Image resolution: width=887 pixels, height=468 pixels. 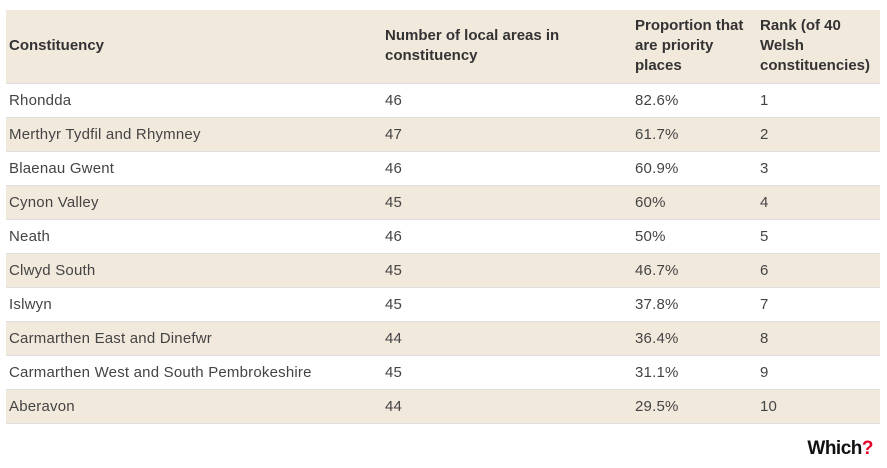 What do you see at coordinates (657, 270) in the screenshot?
I see `cell-proportion: 46.7%` at bounding box center [657, 270].